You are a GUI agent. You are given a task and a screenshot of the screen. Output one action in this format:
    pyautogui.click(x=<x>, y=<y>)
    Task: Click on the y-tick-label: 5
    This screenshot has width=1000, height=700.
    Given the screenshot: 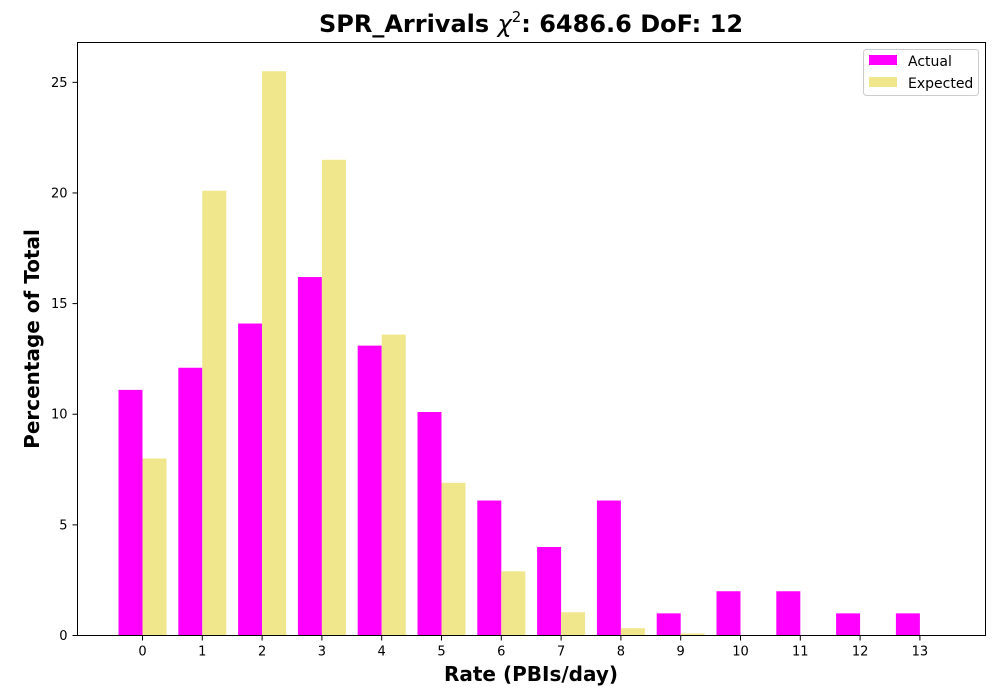 What is the action you would take?
    pyautogui.click(x=63, y=525)
    